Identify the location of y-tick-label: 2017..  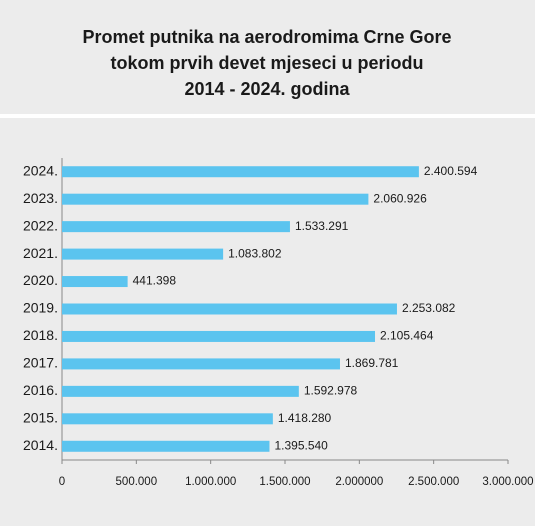
(40, 363).